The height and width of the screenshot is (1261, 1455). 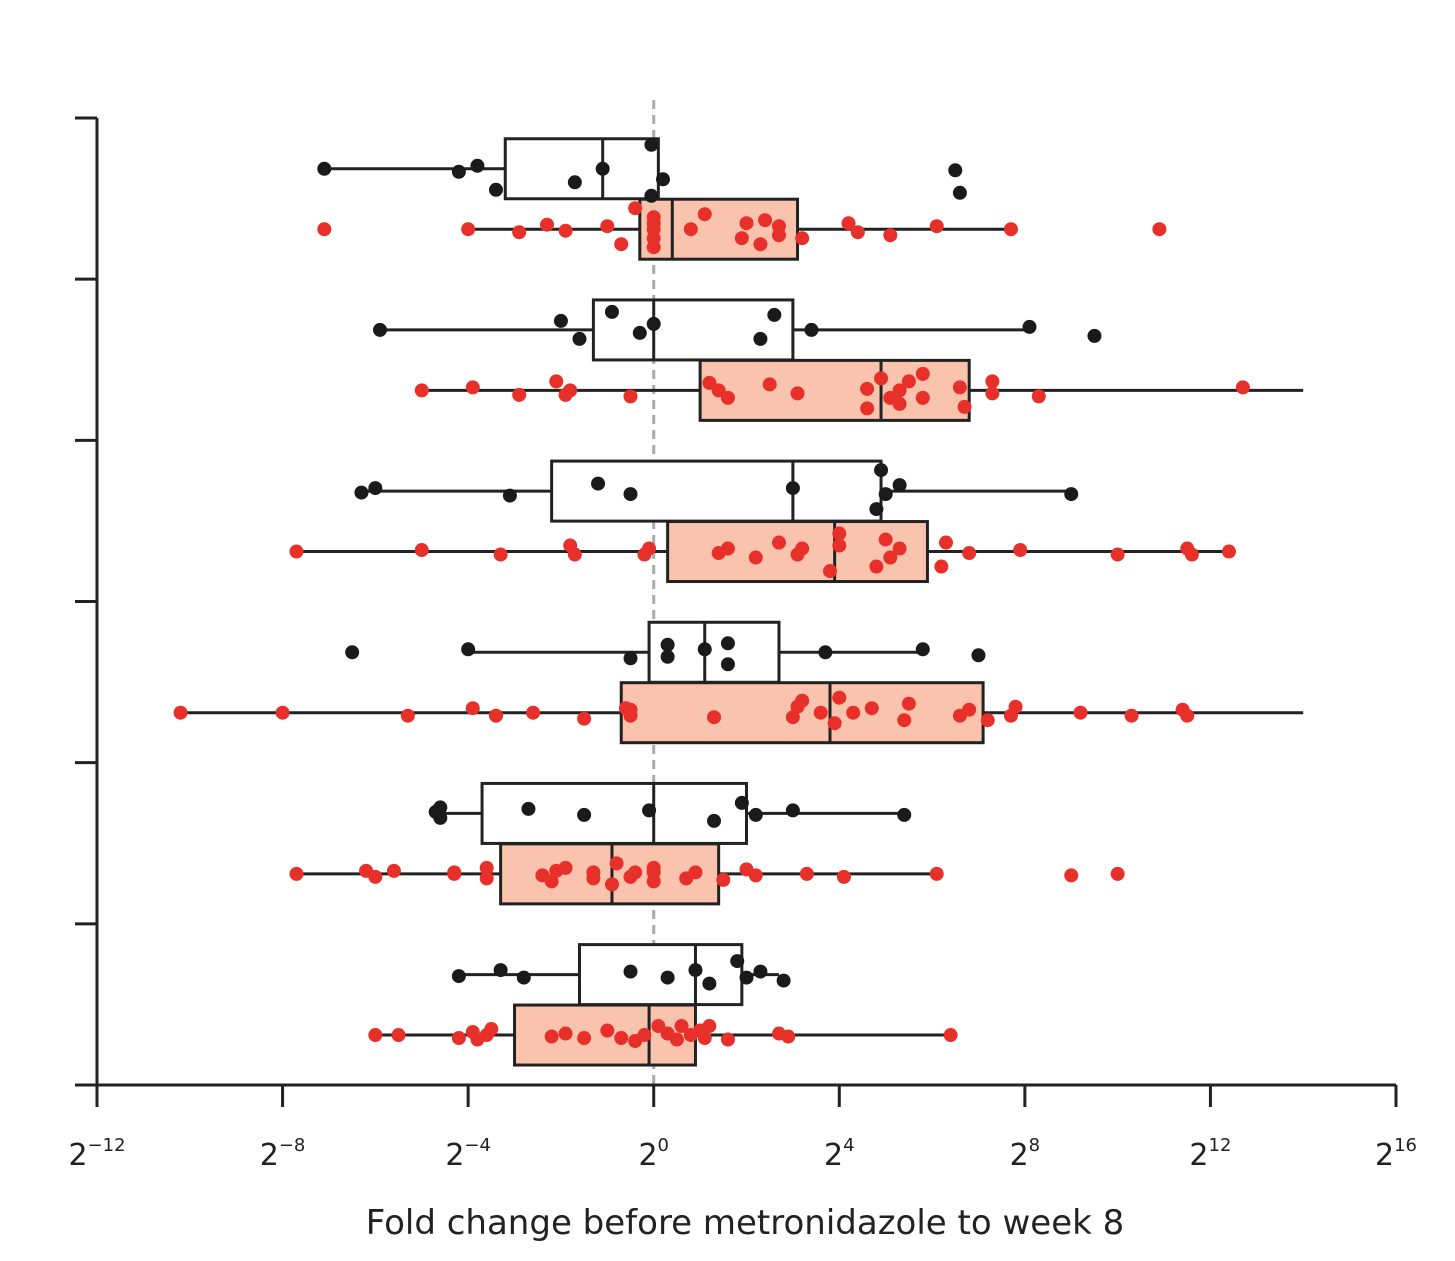 What do you see at coordinates (707, 874) in the screenshot?
I see `group-5-red-points` at bounding box center [707, 874].